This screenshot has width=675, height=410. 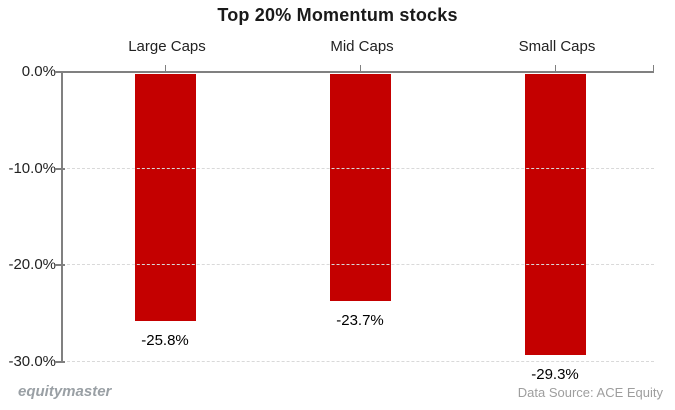 What do you see at coordinates (65, 391) in the screenshot?
I see `equitymaster-logo: equitymaster` at bounding box center [65, 391].